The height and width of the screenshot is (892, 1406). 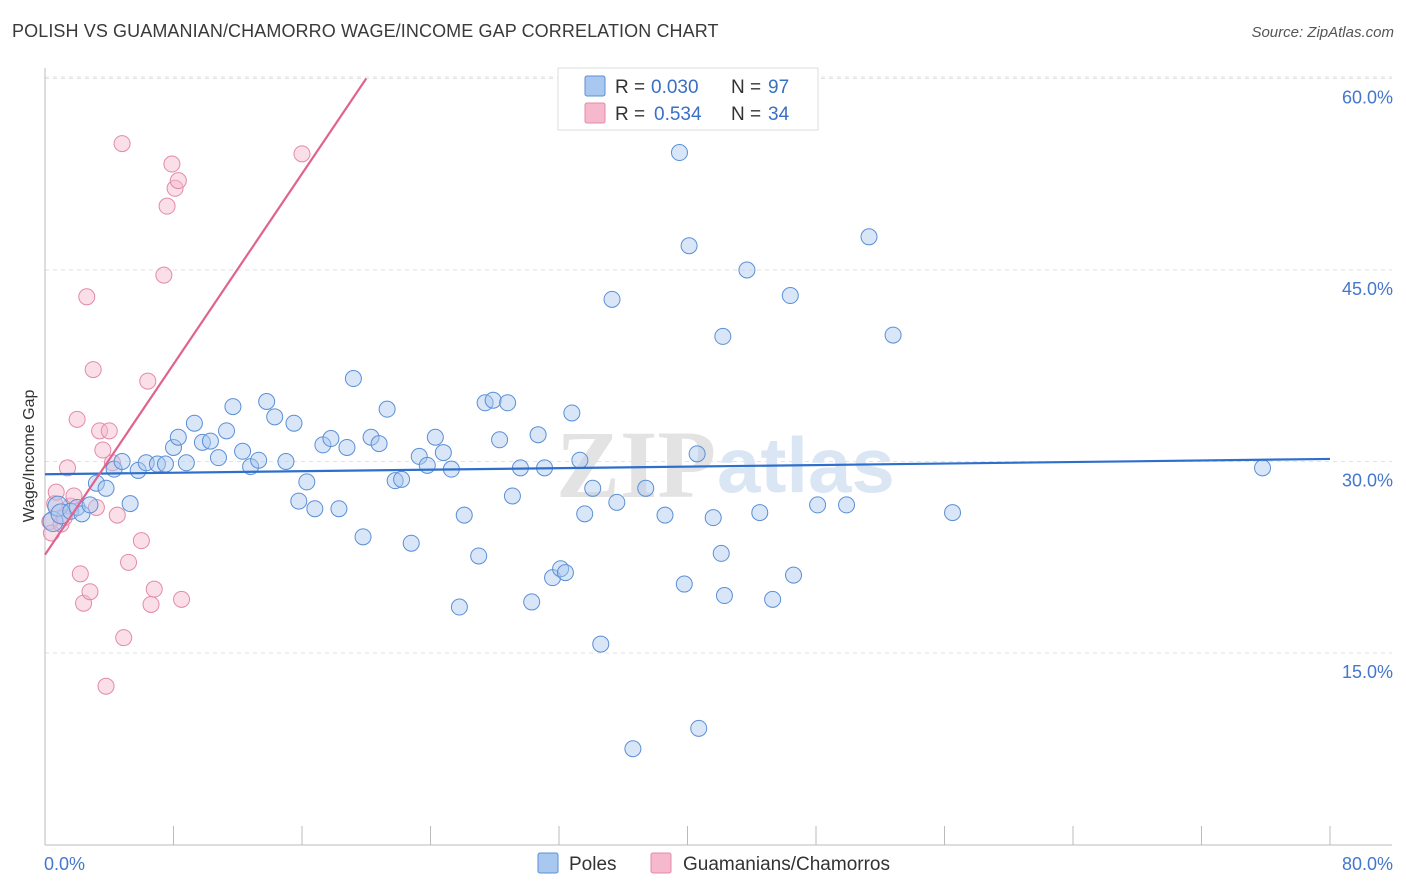 I want to click on guamanian-trend-line, so click(x=206, y=316).